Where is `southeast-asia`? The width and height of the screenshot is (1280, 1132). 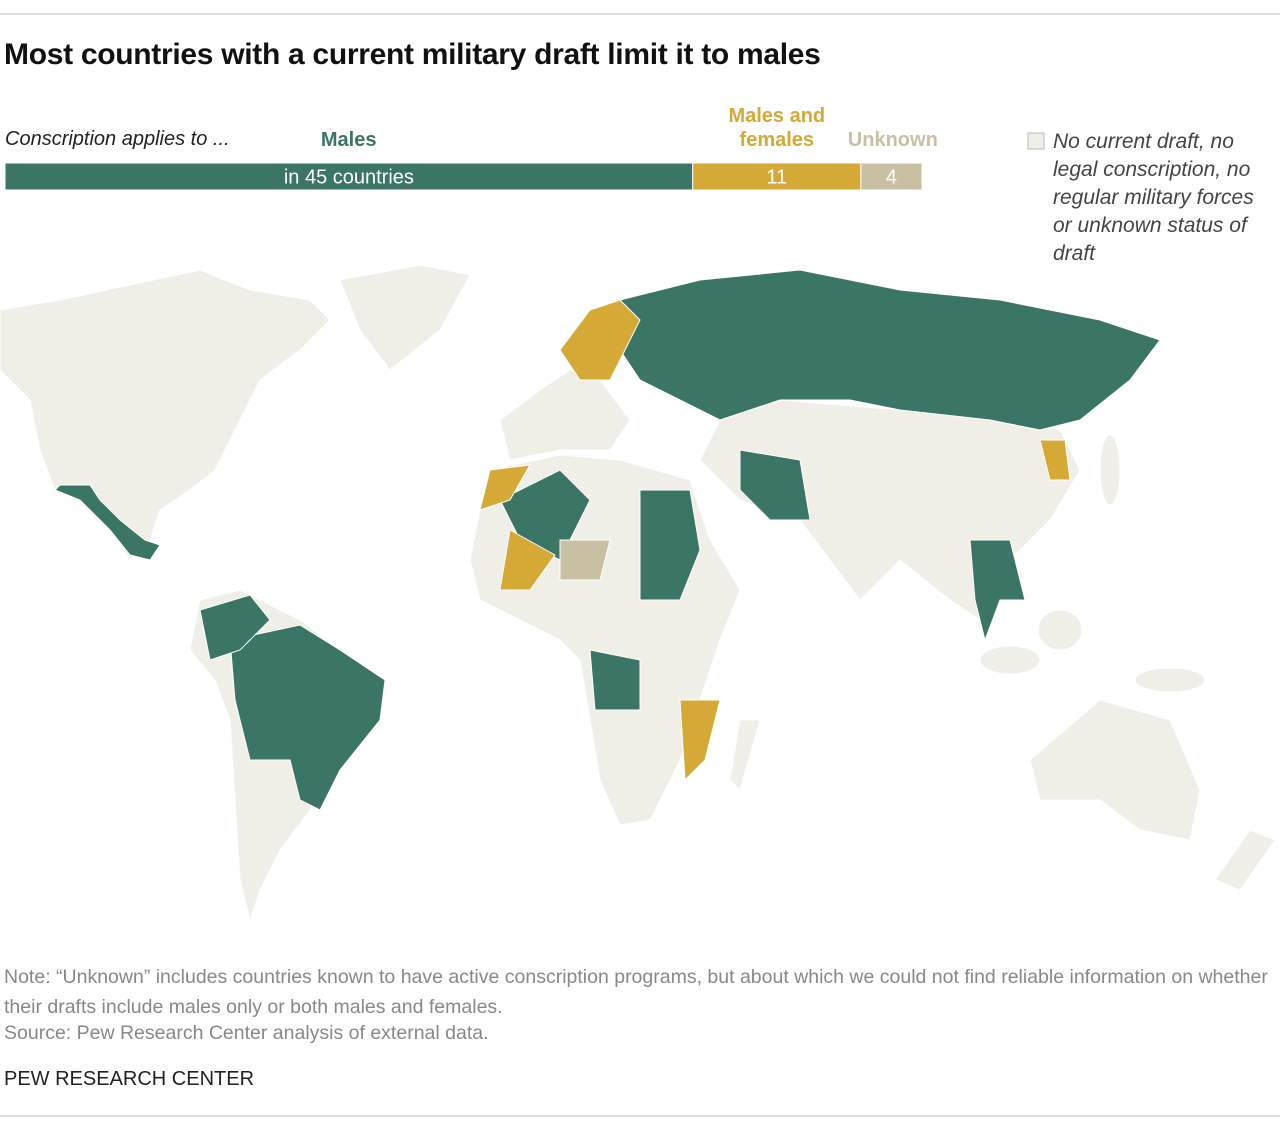 southeast-asia is located at coordinates (997, 590).